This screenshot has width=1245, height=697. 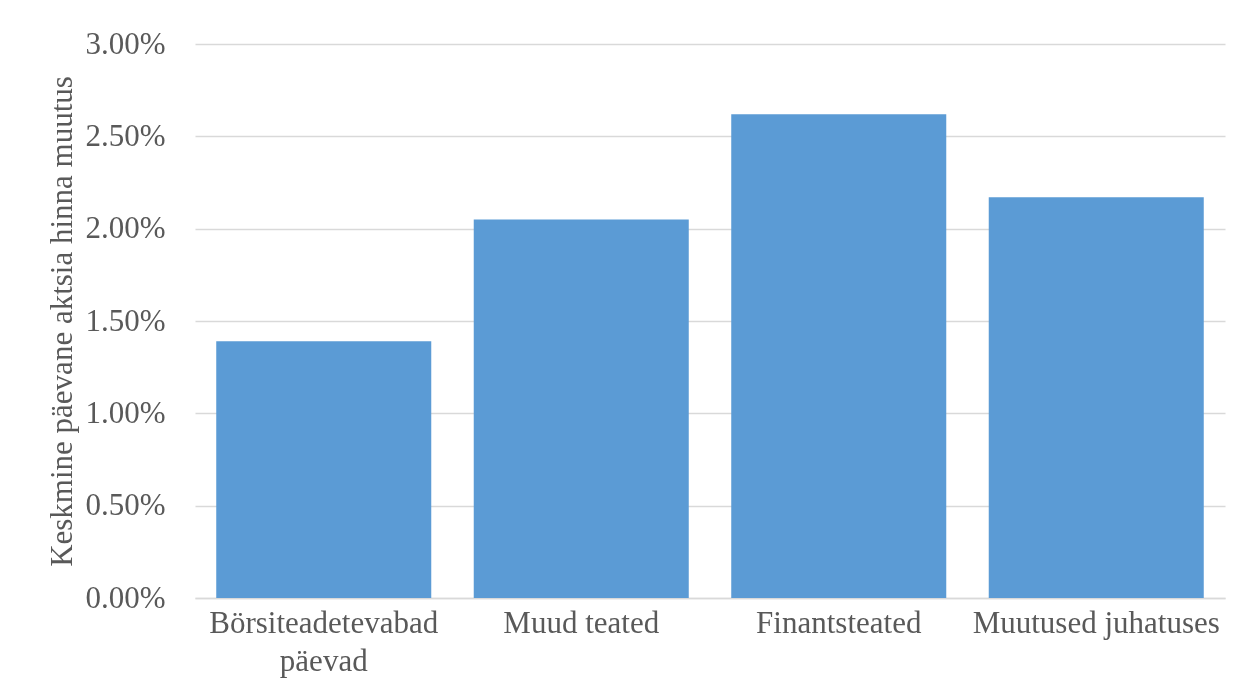 I want to click on y-tick-label: 1.00%, so click(x=125, y=412).